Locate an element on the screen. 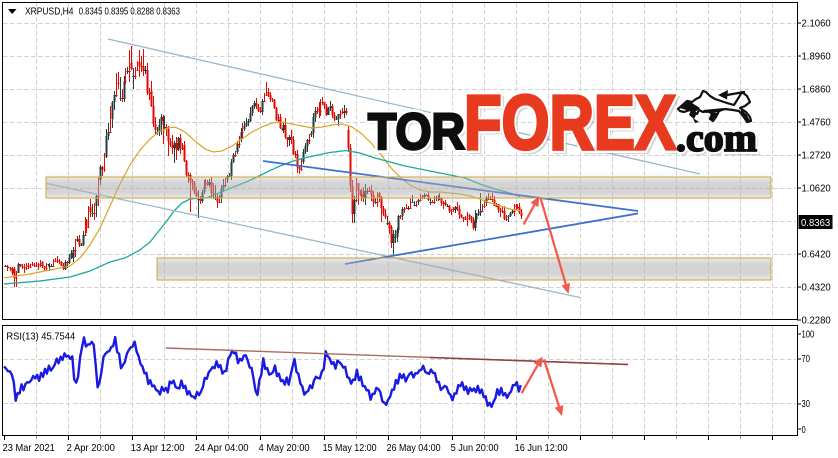  svg-text: RSI(13) 45.7544 is located at coordinates (40, 337).